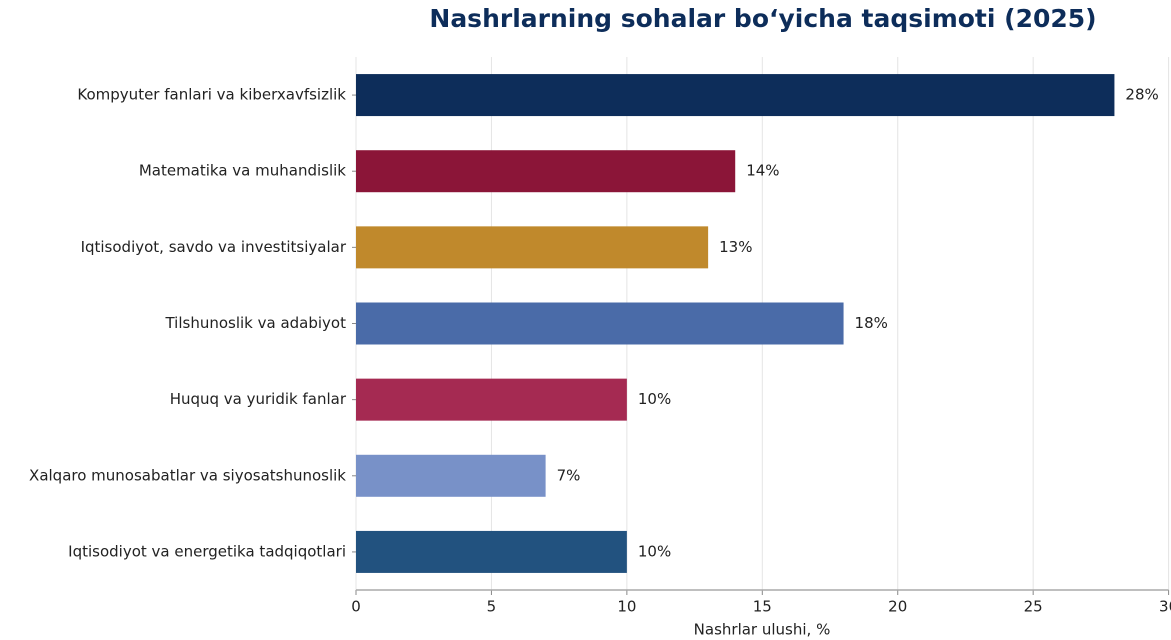  I want to click on y-tick-label: Matematika va muhandislik, so click(242, 171).